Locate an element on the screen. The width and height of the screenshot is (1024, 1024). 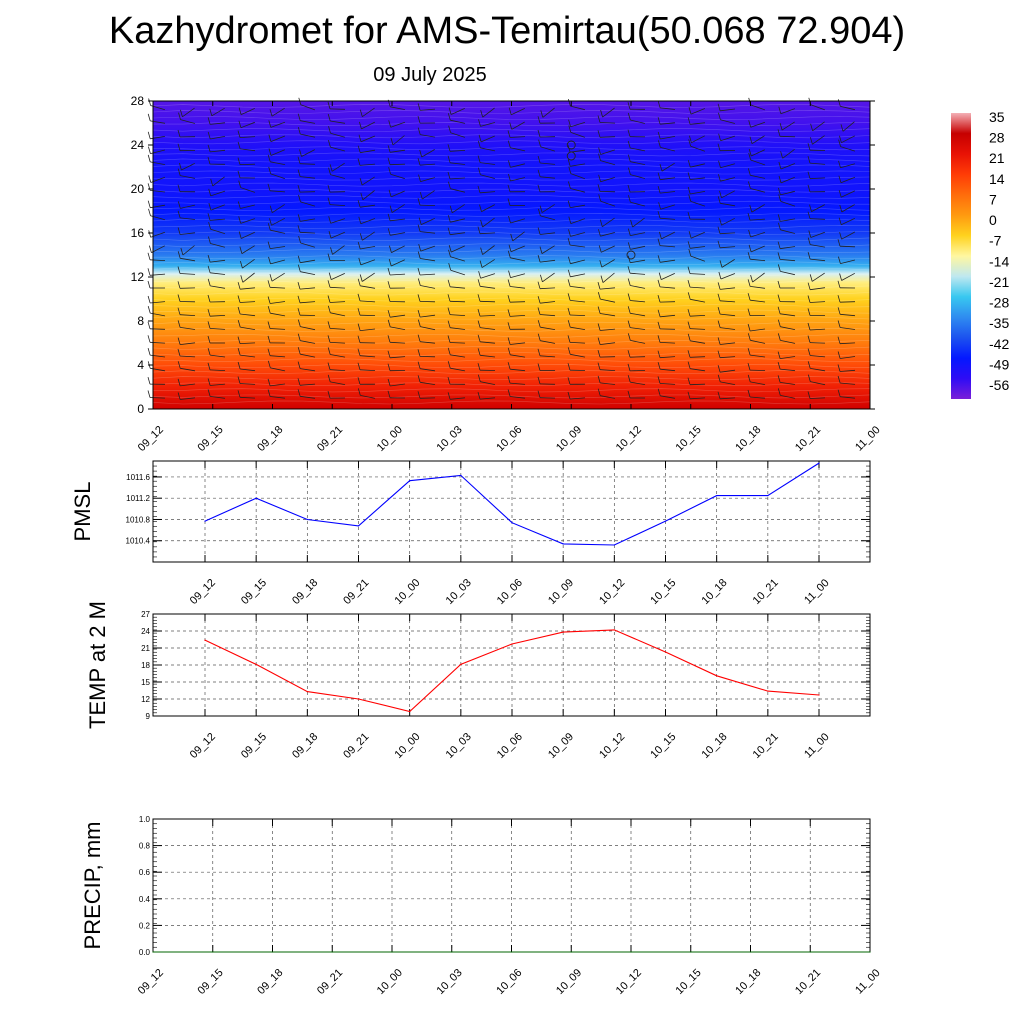
x-tick-label: 10_00 is located at coordinates (390, 439).